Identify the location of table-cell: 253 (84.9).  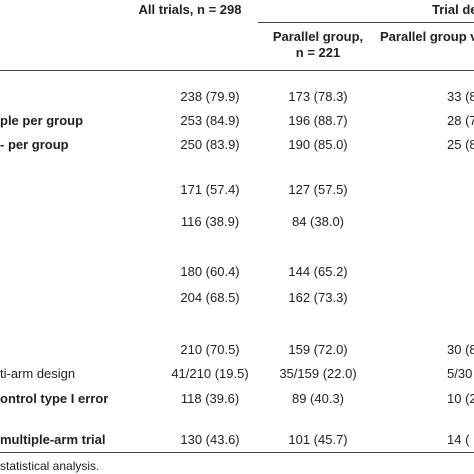
(210, 120).